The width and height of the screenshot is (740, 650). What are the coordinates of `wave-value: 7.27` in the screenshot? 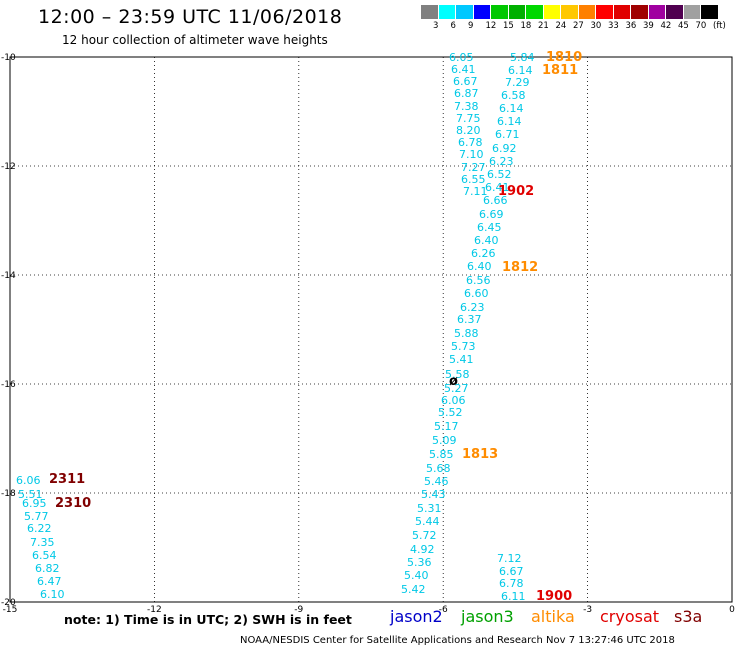 It's located at (473, 167).